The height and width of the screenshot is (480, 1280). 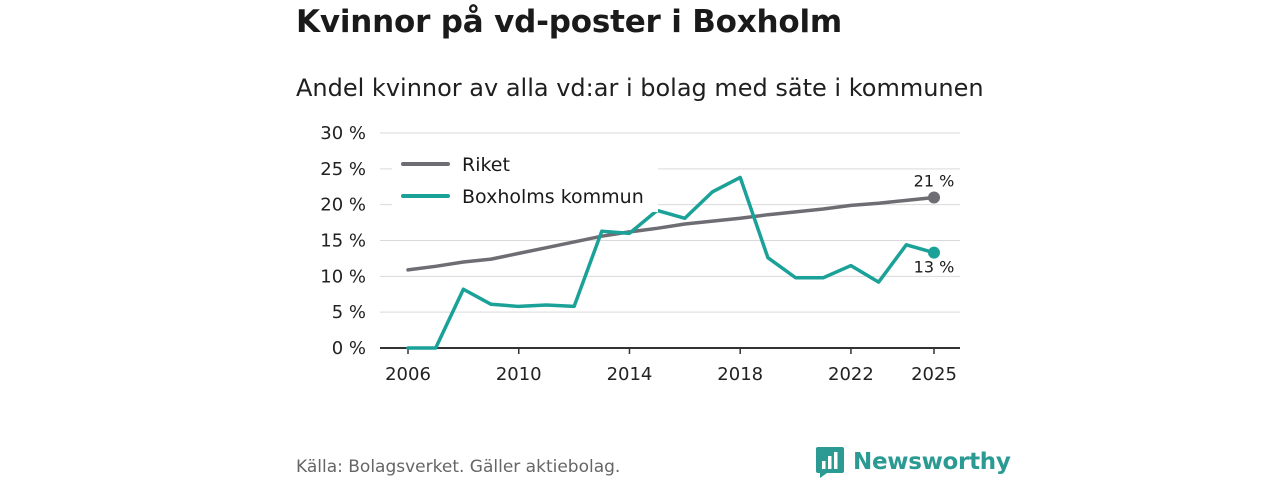 What do you see at coordinates (630, 374) in the screenshot?
I see `x-tick-label: 2014` at bounding box center [630, 374].